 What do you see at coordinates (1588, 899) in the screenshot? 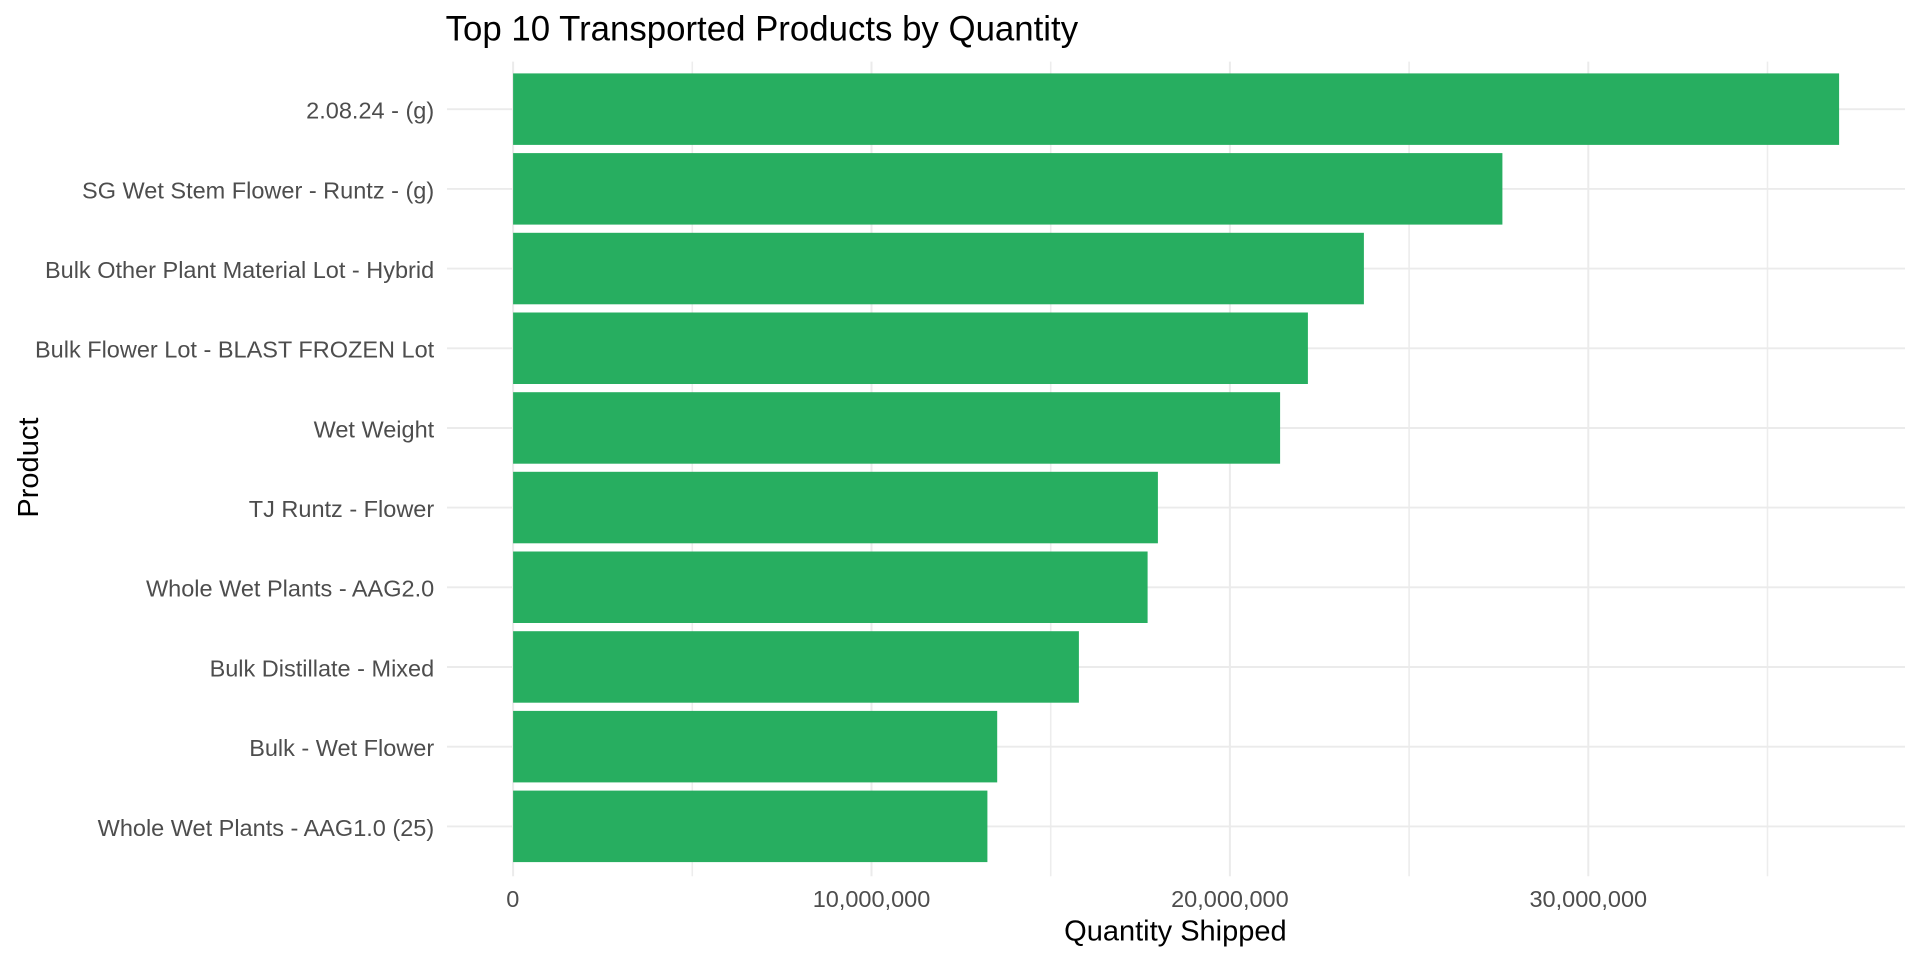
I see `svg-text: 30,000,000` at bounding box center [1588, 899].